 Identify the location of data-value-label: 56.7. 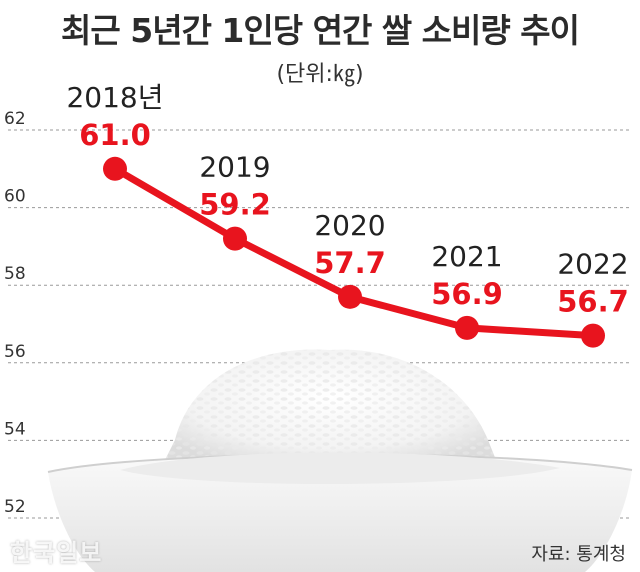
(593, 302).